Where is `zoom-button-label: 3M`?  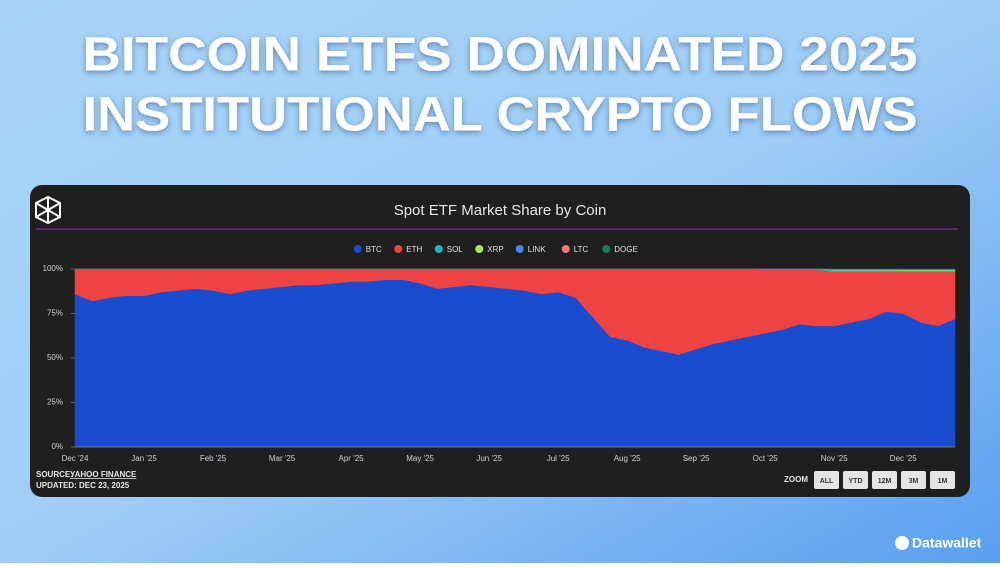
zoom-button-label: 3M is located at coordinates (914, 481).